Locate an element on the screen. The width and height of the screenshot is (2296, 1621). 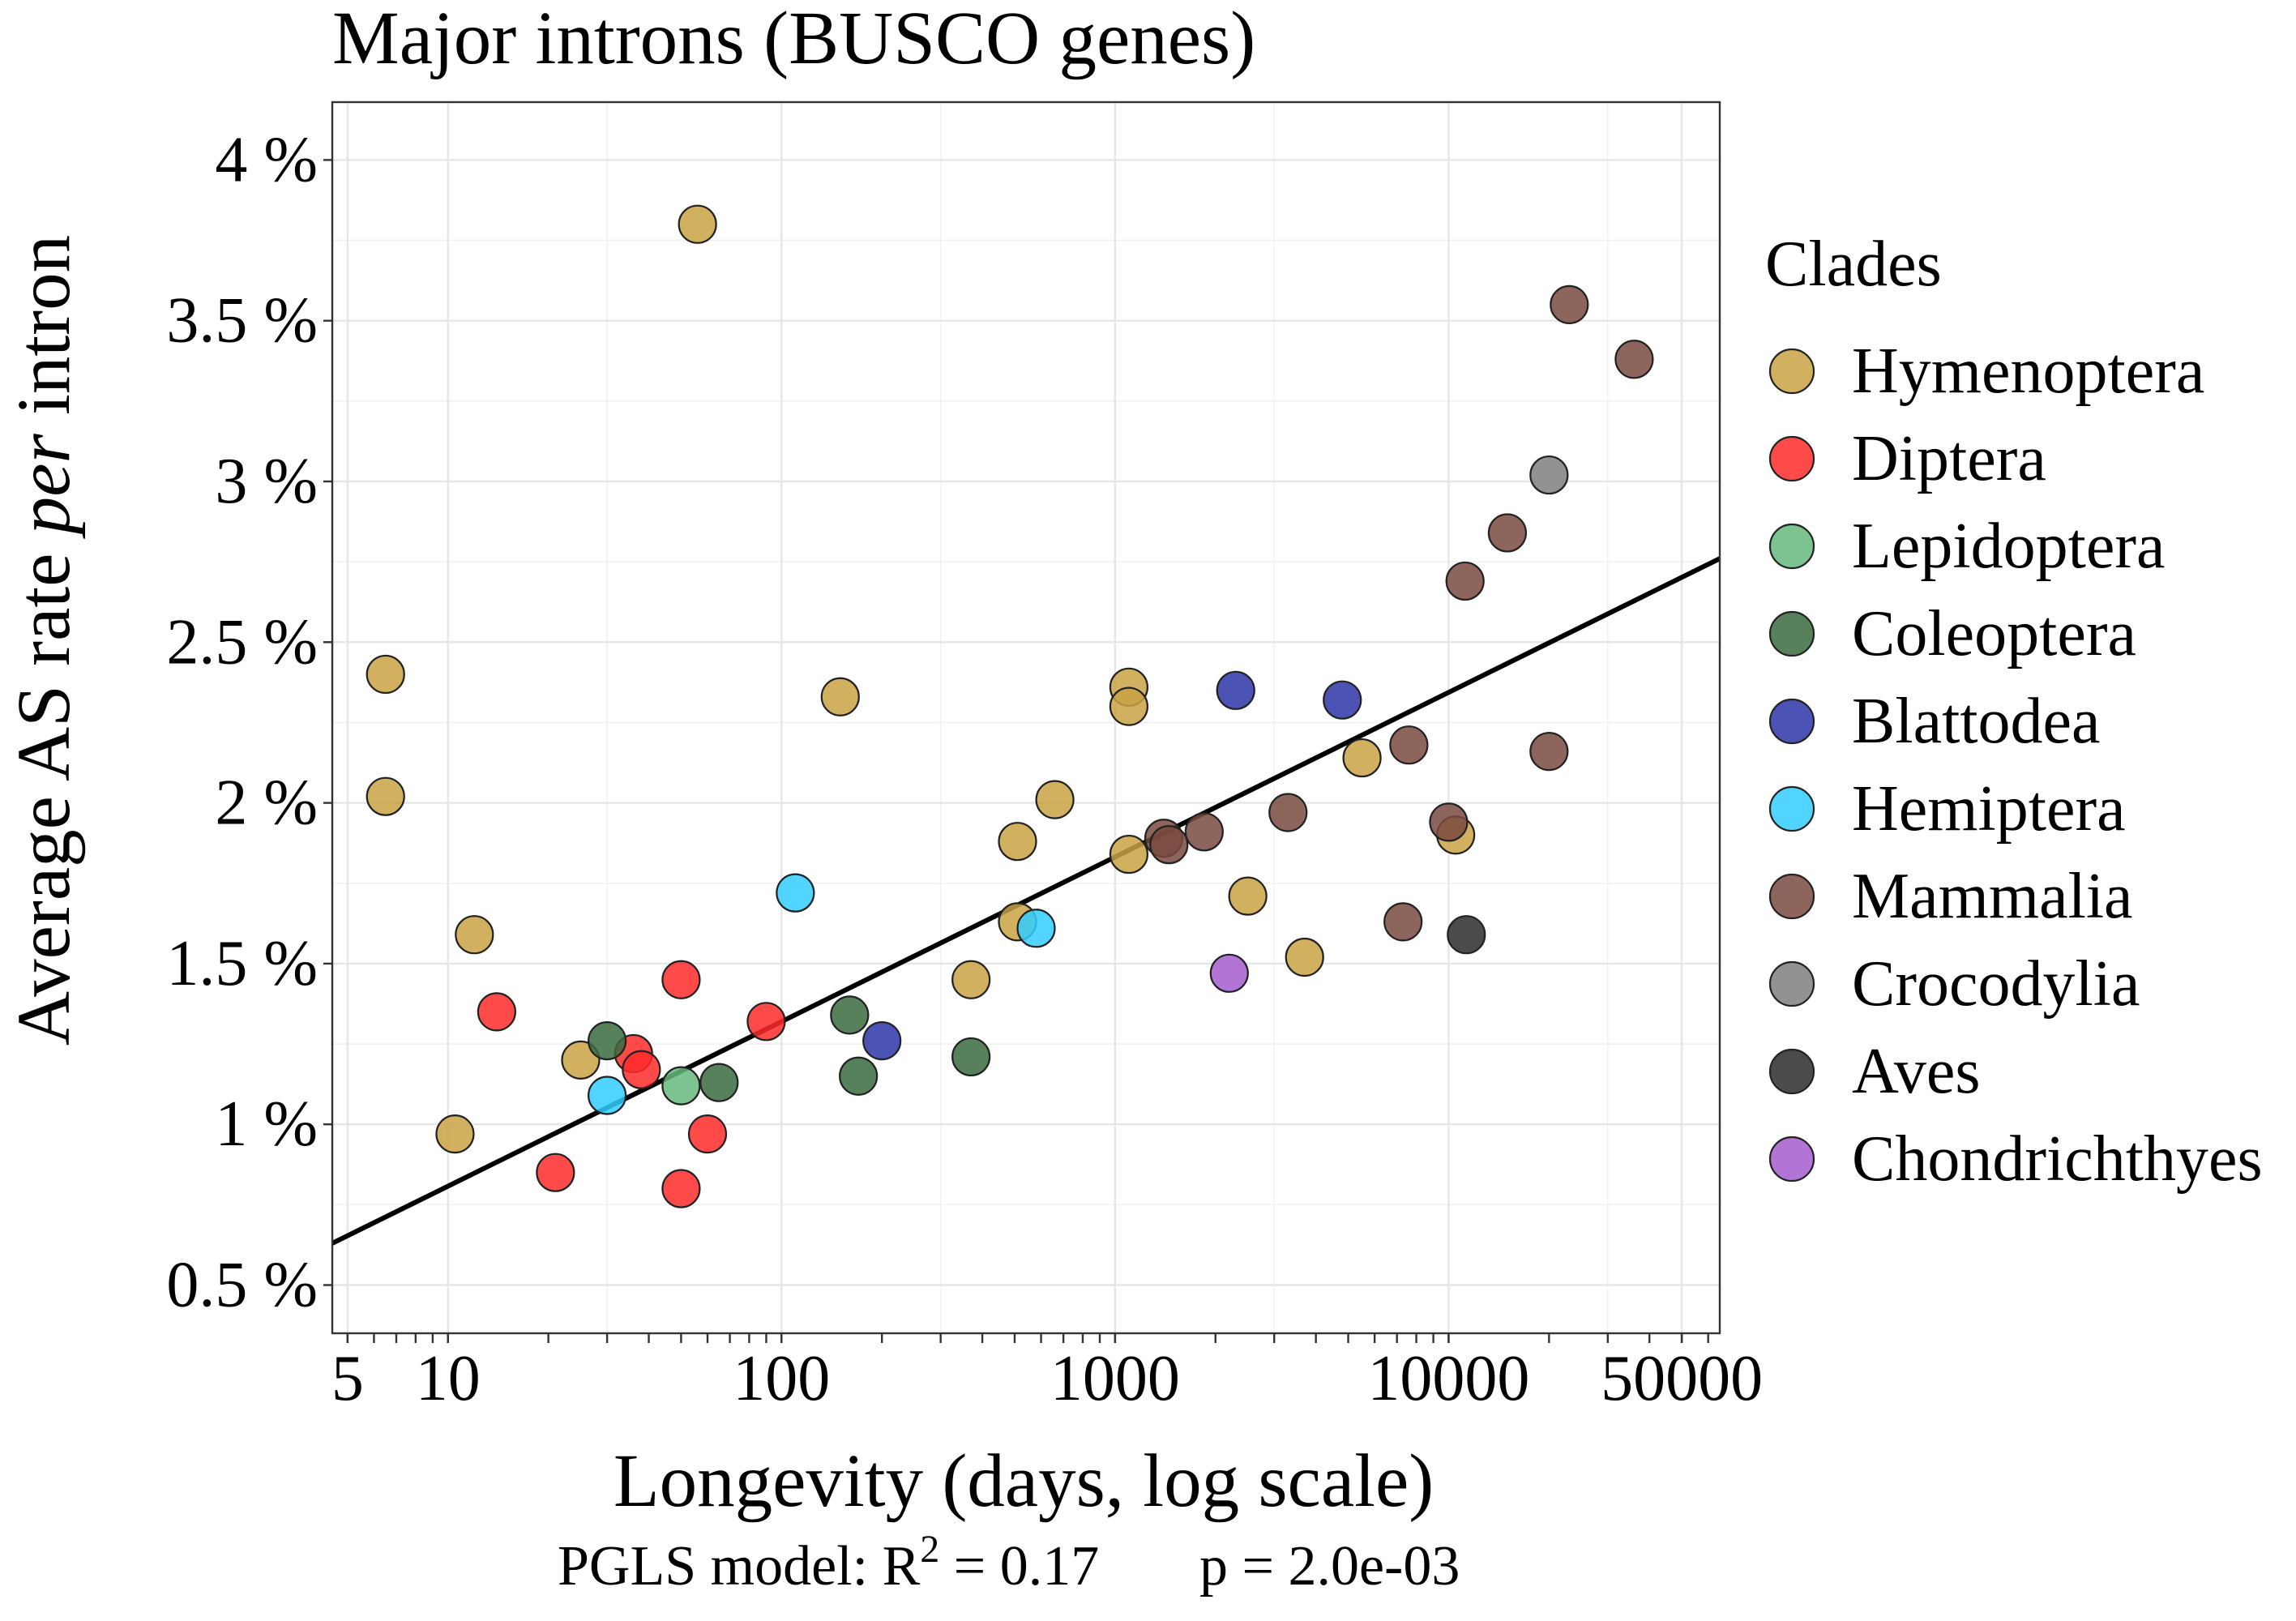
legend-label-crocodylia: Crocodylia is located at coordinates (1996, 984).